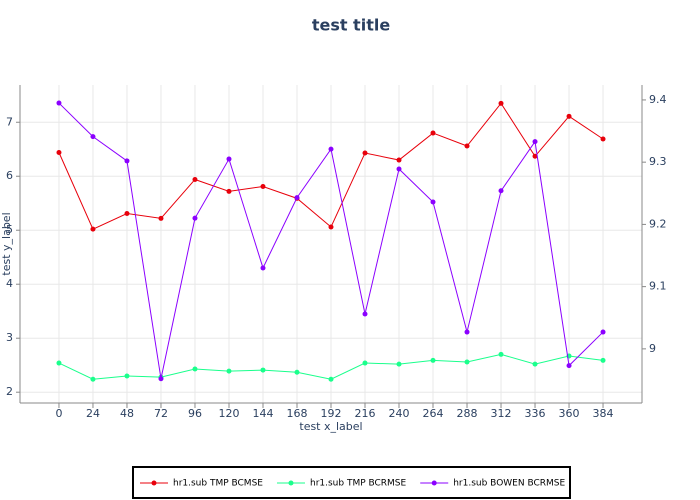 The height and width of the screenshot is (500, 700). I want to click on legend-box, so click(351, 482).